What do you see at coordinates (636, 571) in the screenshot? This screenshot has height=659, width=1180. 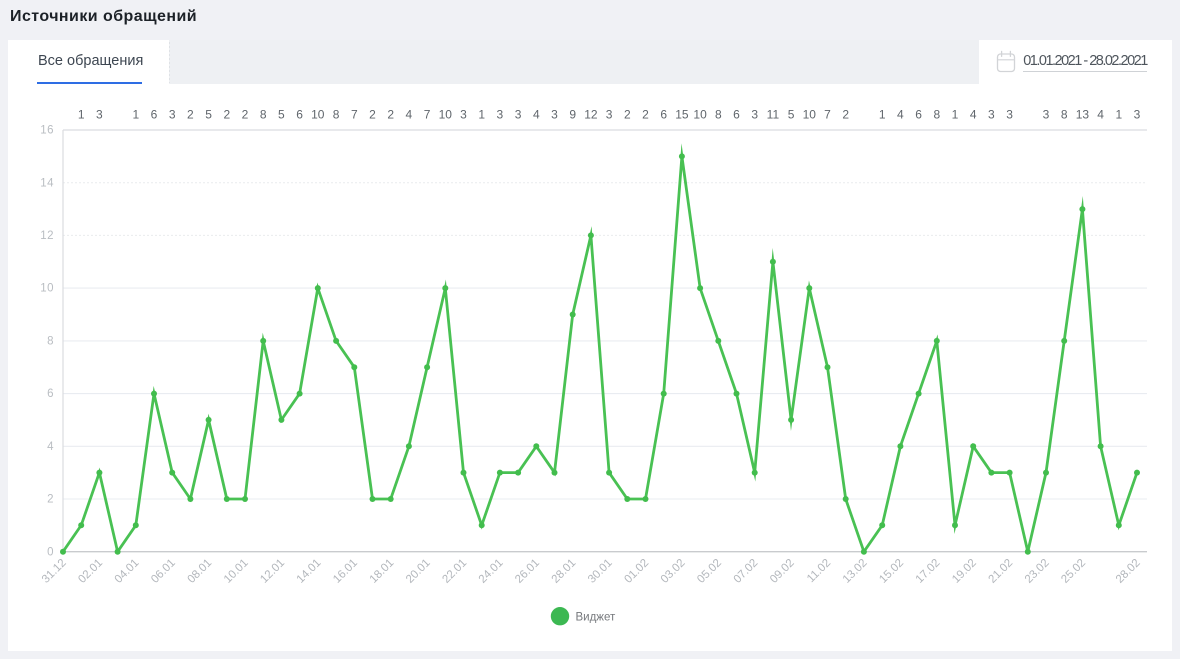 I see `svg-text: 01.02` at bounding box center [636, 571].